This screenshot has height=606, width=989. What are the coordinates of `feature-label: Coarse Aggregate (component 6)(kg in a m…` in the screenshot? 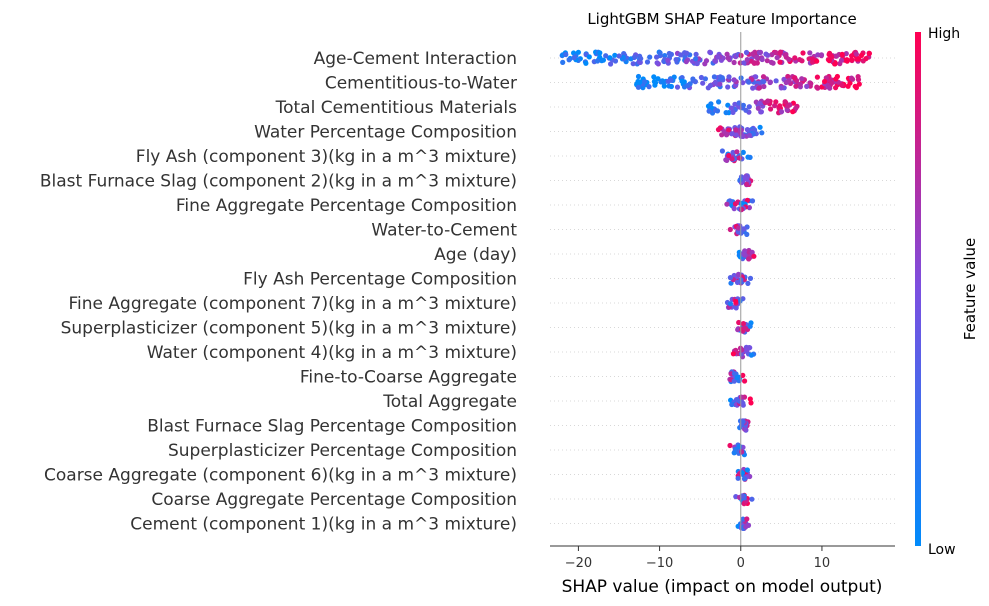 It's located at (280, 476).